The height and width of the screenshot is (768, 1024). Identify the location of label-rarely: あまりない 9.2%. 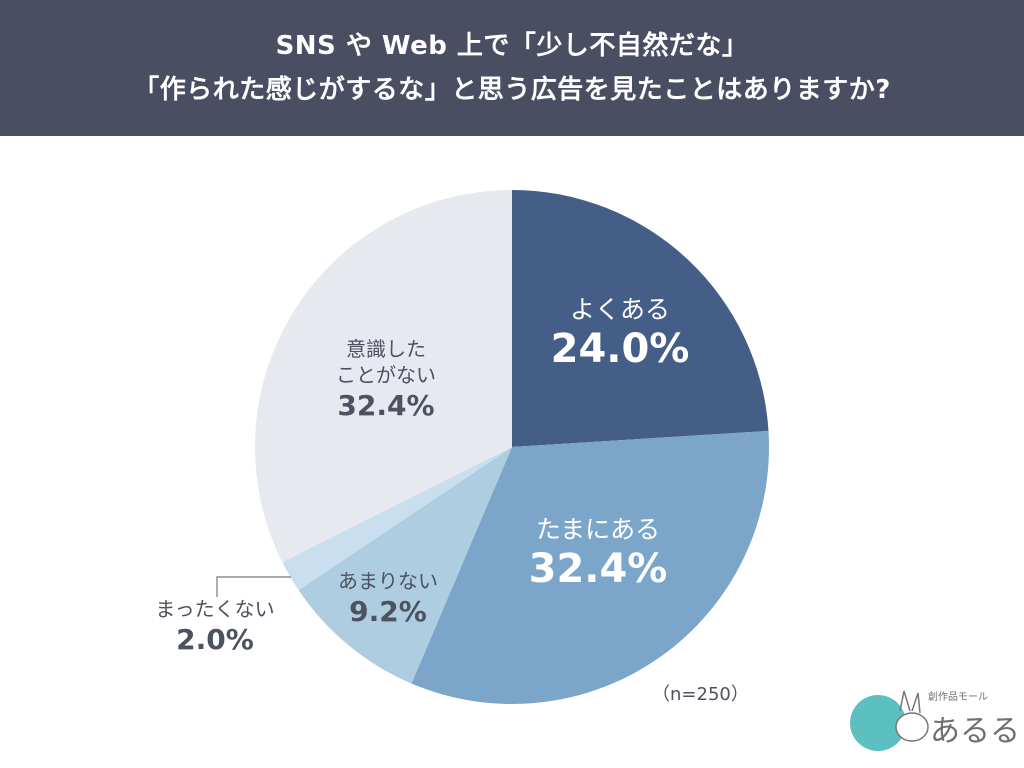
(388, 598).